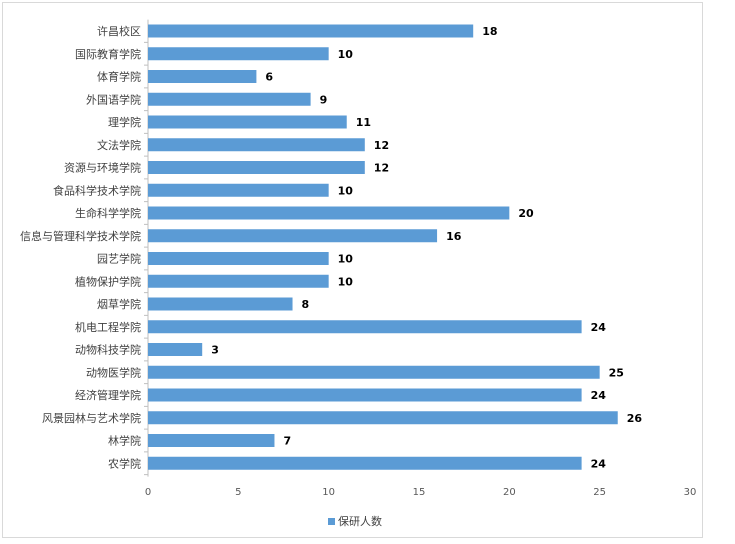 The height and width of the screenshot is (544, 735). What do you see at coordinates (238, 492) in the screenshot?
I see `x-tick-label: 5` at bounding box center [238, 492].